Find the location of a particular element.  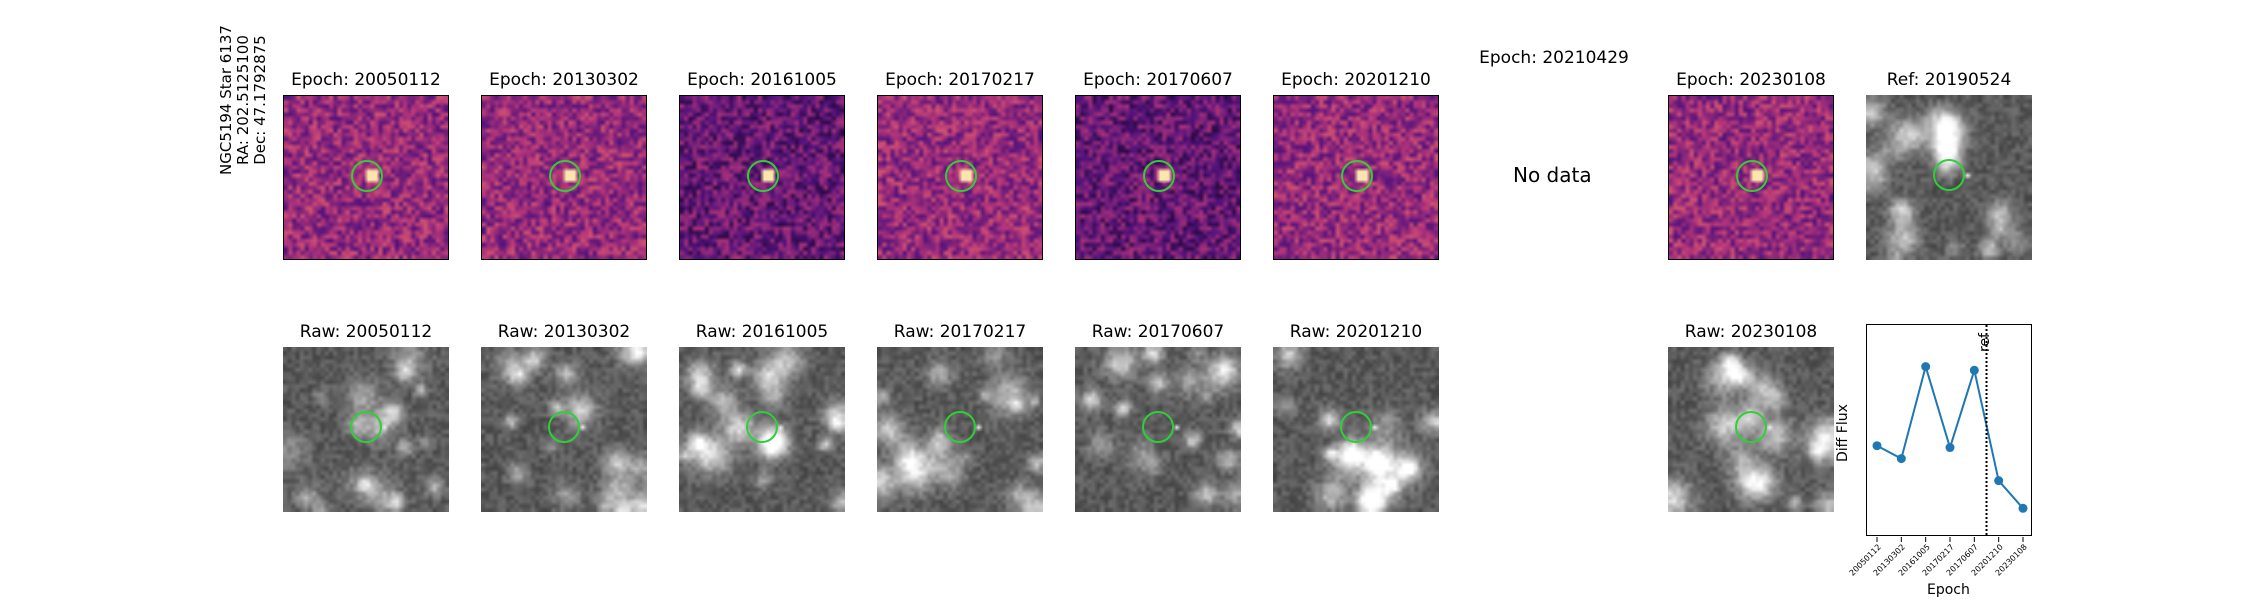

diff-title-8: Epoch: 20230108 is located at coordinates (1751, 80).